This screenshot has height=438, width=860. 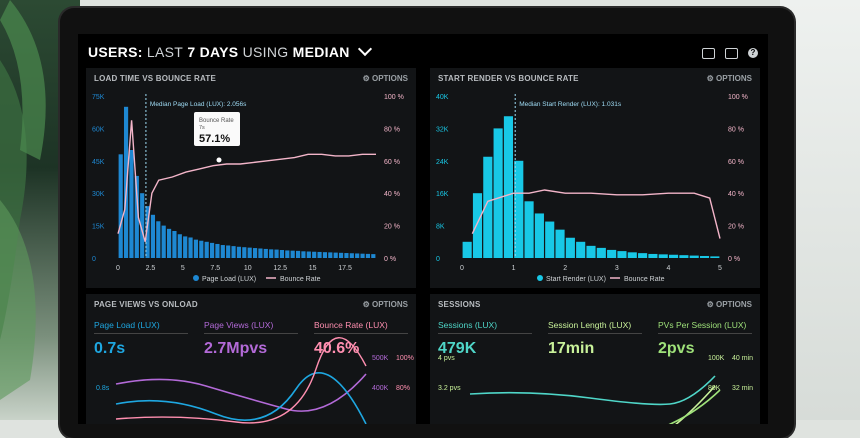 What do you see at coordinates (716, 358) in the screenshot?
I see `axis-tick: 100K` at bounding box center [716, 358].